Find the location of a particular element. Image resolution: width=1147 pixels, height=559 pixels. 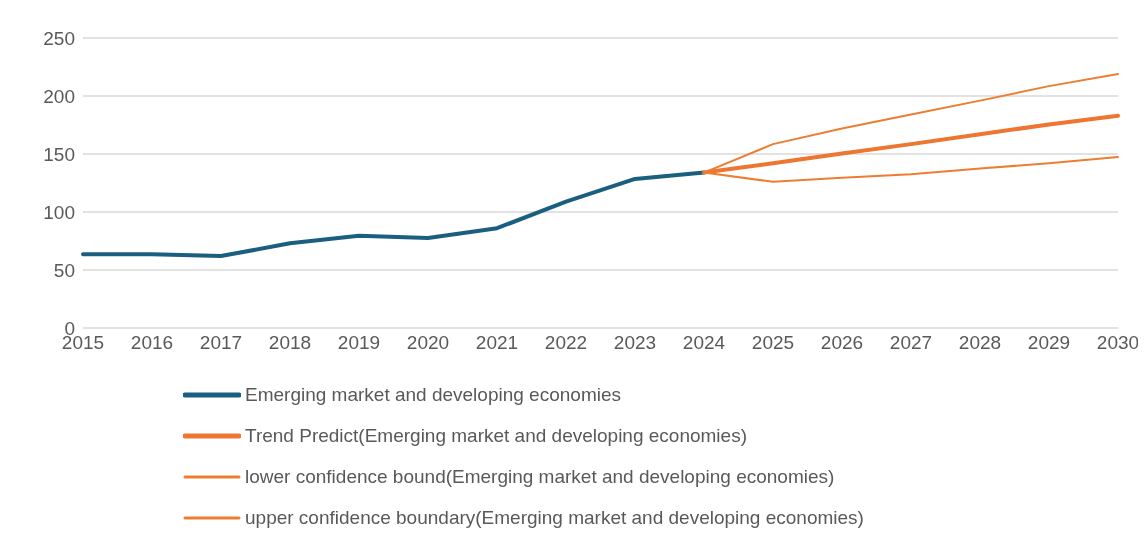

x-tick-label: 2017 is located at coordinates (221, 343).